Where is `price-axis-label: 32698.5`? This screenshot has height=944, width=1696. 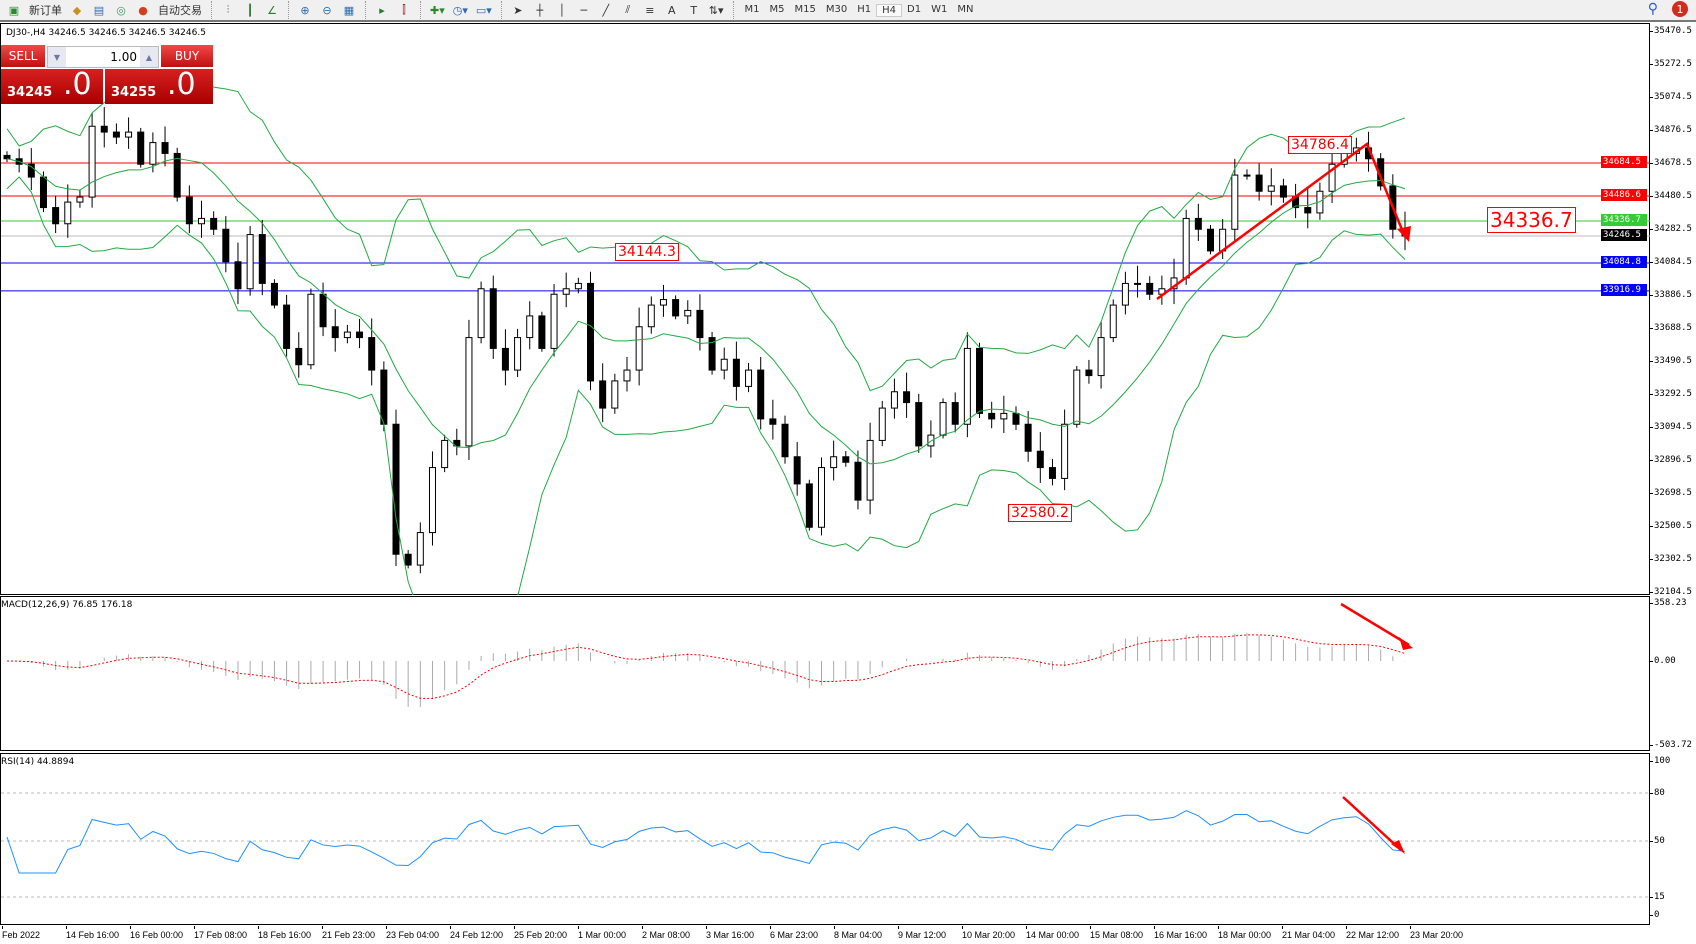 price-axis-label: 32698.5 is located at coordinates (1671, 493).